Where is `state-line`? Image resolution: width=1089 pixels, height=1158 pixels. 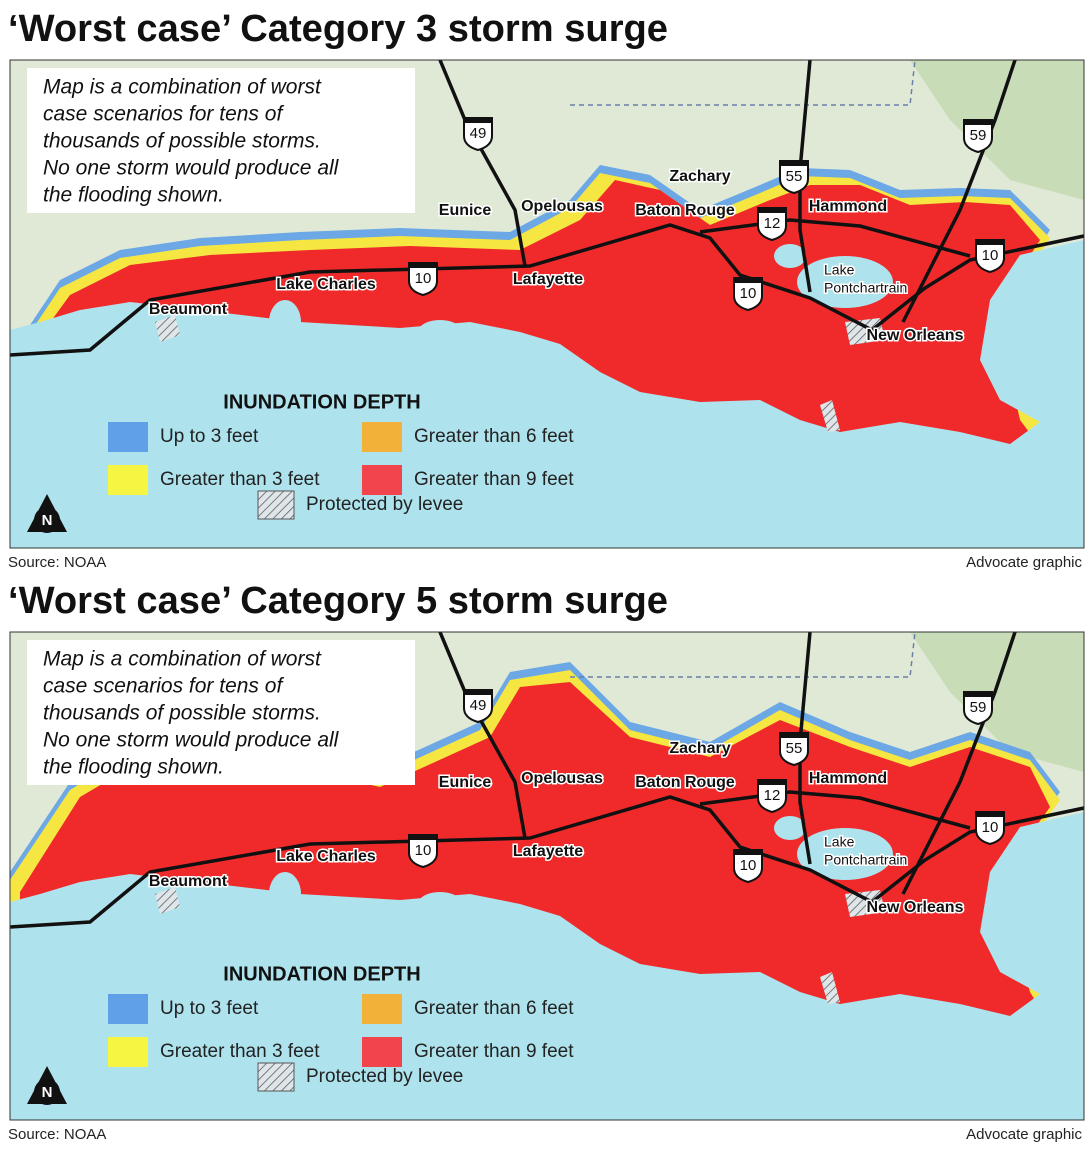 state-line is located at coordinates (743, 82).